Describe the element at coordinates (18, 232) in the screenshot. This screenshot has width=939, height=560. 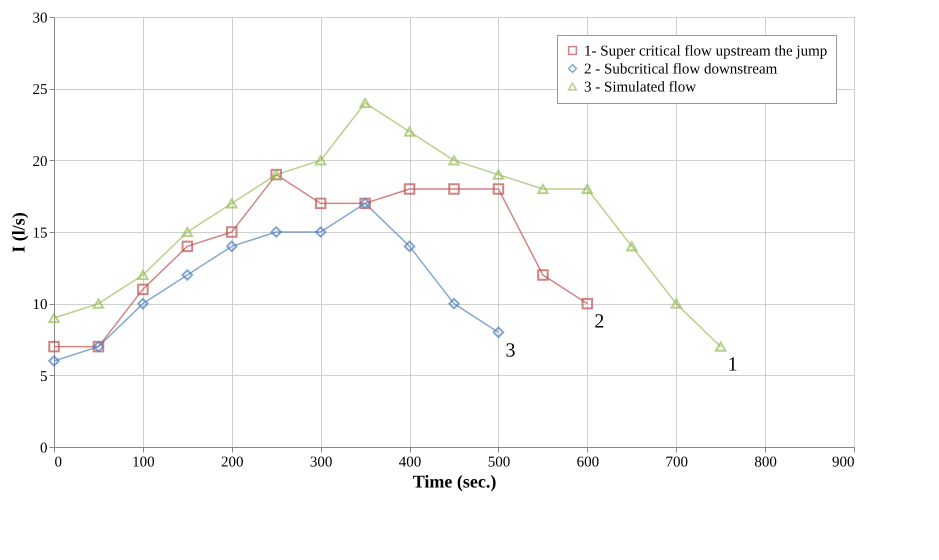
I see `y-axis-title: I (l/s)` at that location.